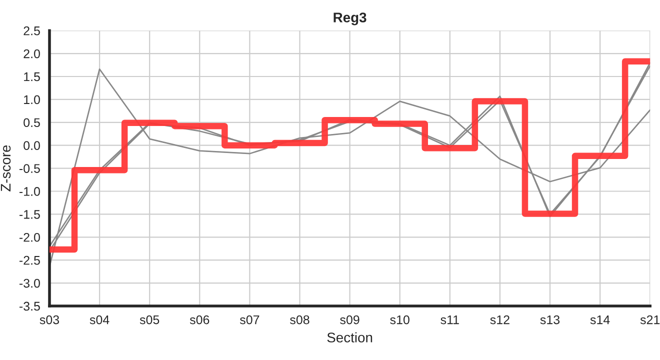  What do you see at coordinates (29, 191) in the screenshot?
I see `y-tick-label: -1.0` at bounding box center [29, 191].